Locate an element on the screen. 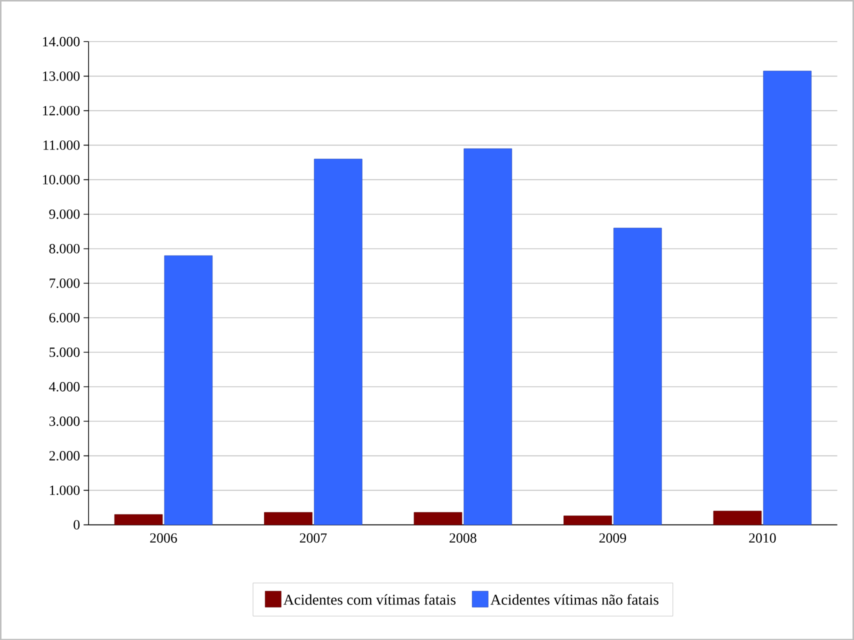 The image size is (854, 640). y-tick-label: 8.000 is located at coordinates (64, 249).